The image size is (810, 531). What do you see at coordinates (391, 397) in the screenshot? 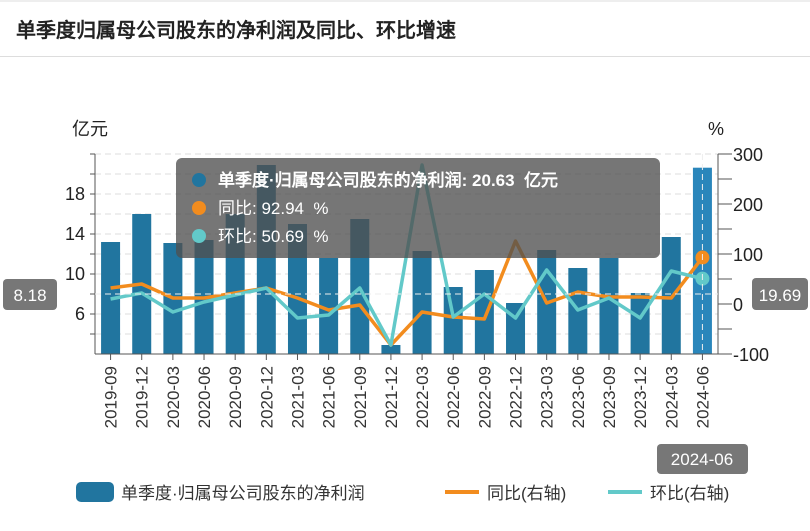
I see `x-tick-label: 2021-12` at bounding box center [391, 397].